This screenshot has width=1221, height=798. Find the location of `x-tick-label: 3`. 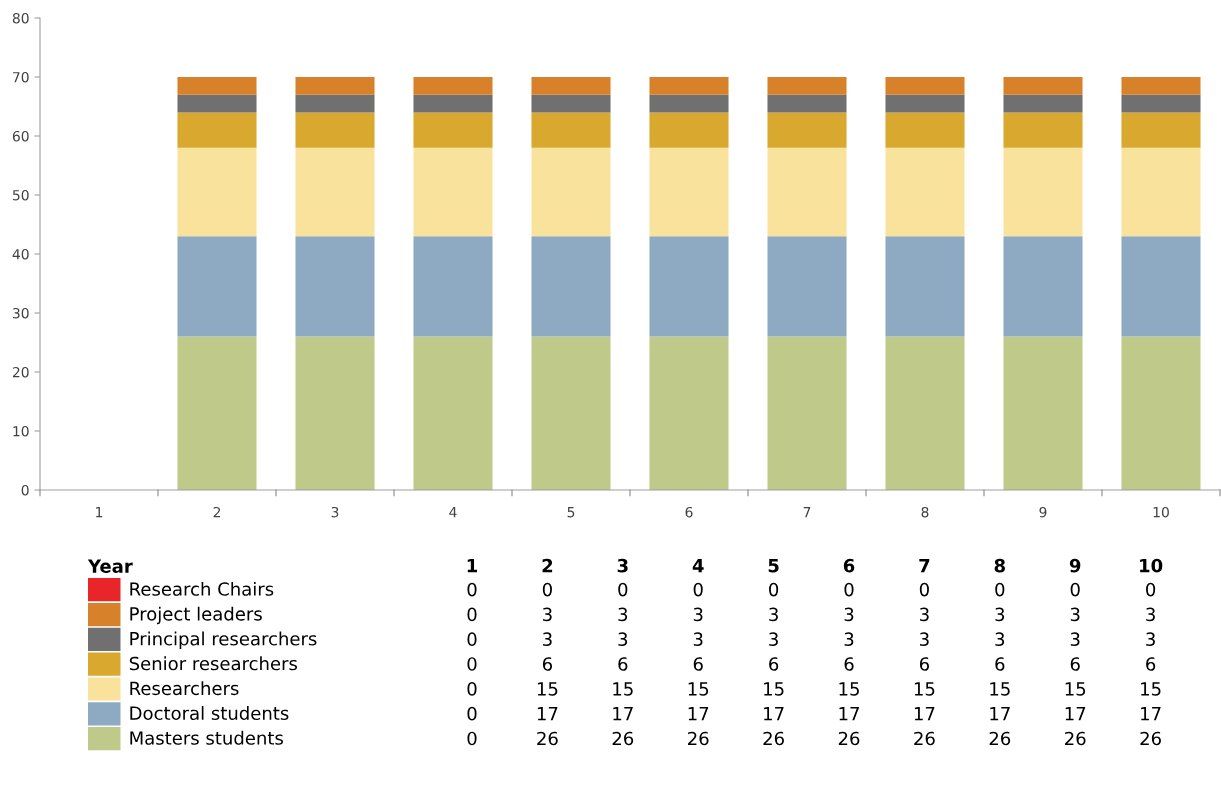

x-tick-label: 3 is located at coordinates (622, 565).